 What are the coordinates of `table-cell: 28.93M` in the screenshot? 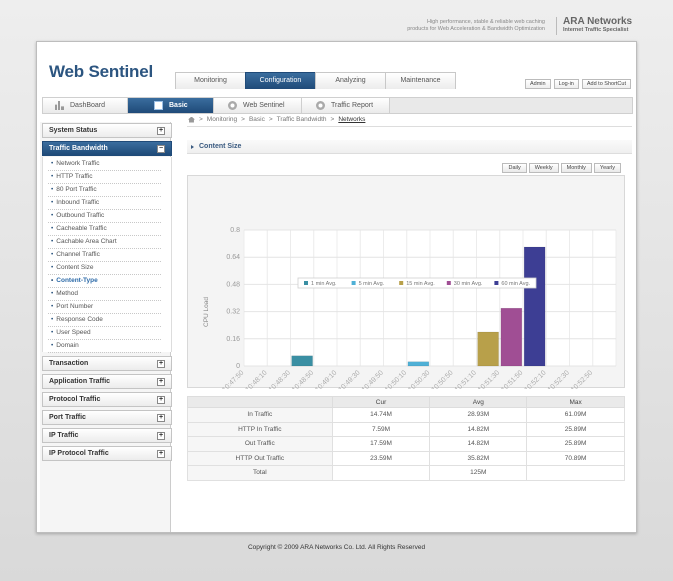 It's located at (478, 415).